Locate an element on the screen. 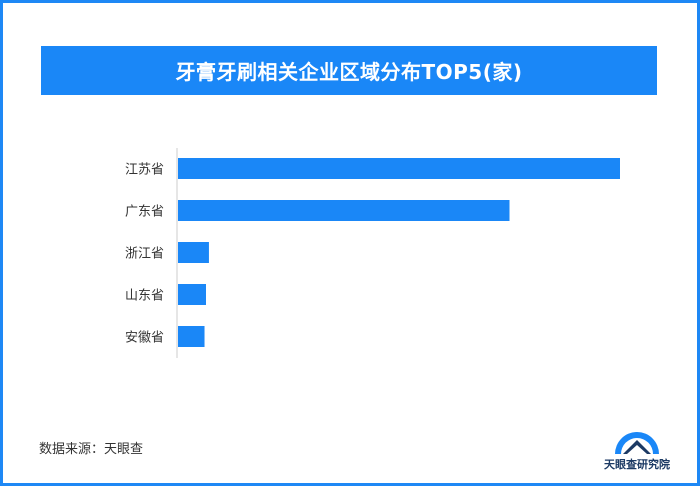 This screenshot has height=486, width=700. category-label-1: 广东省 is located at coordinates (144, 212).